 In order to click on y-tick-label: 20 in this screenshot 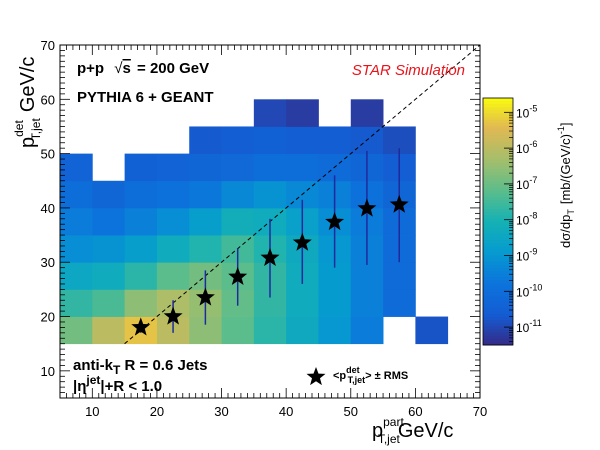, I will do `click(48, 317)`.